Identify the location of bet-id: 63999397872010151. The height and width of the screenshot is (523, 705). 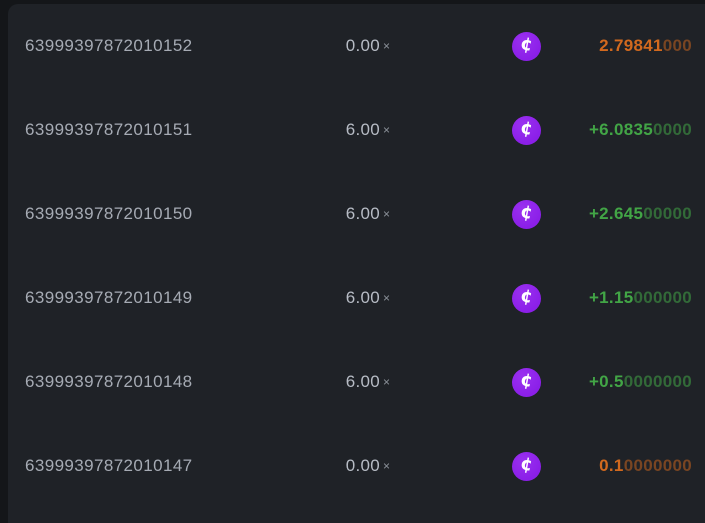
(109, 129).